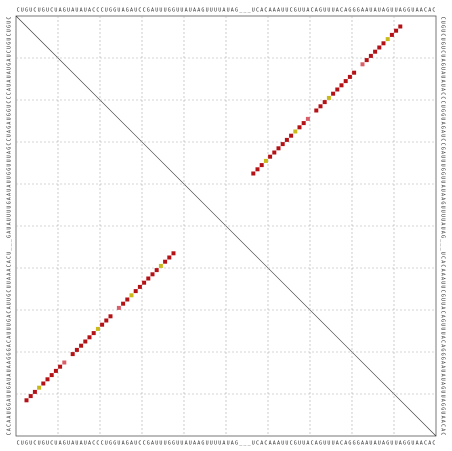 The width and height of the screenshot is (452, 451). Describe the element at coordinates (241, 11) in the screenshot. I see `sequence-top: _` at that location.